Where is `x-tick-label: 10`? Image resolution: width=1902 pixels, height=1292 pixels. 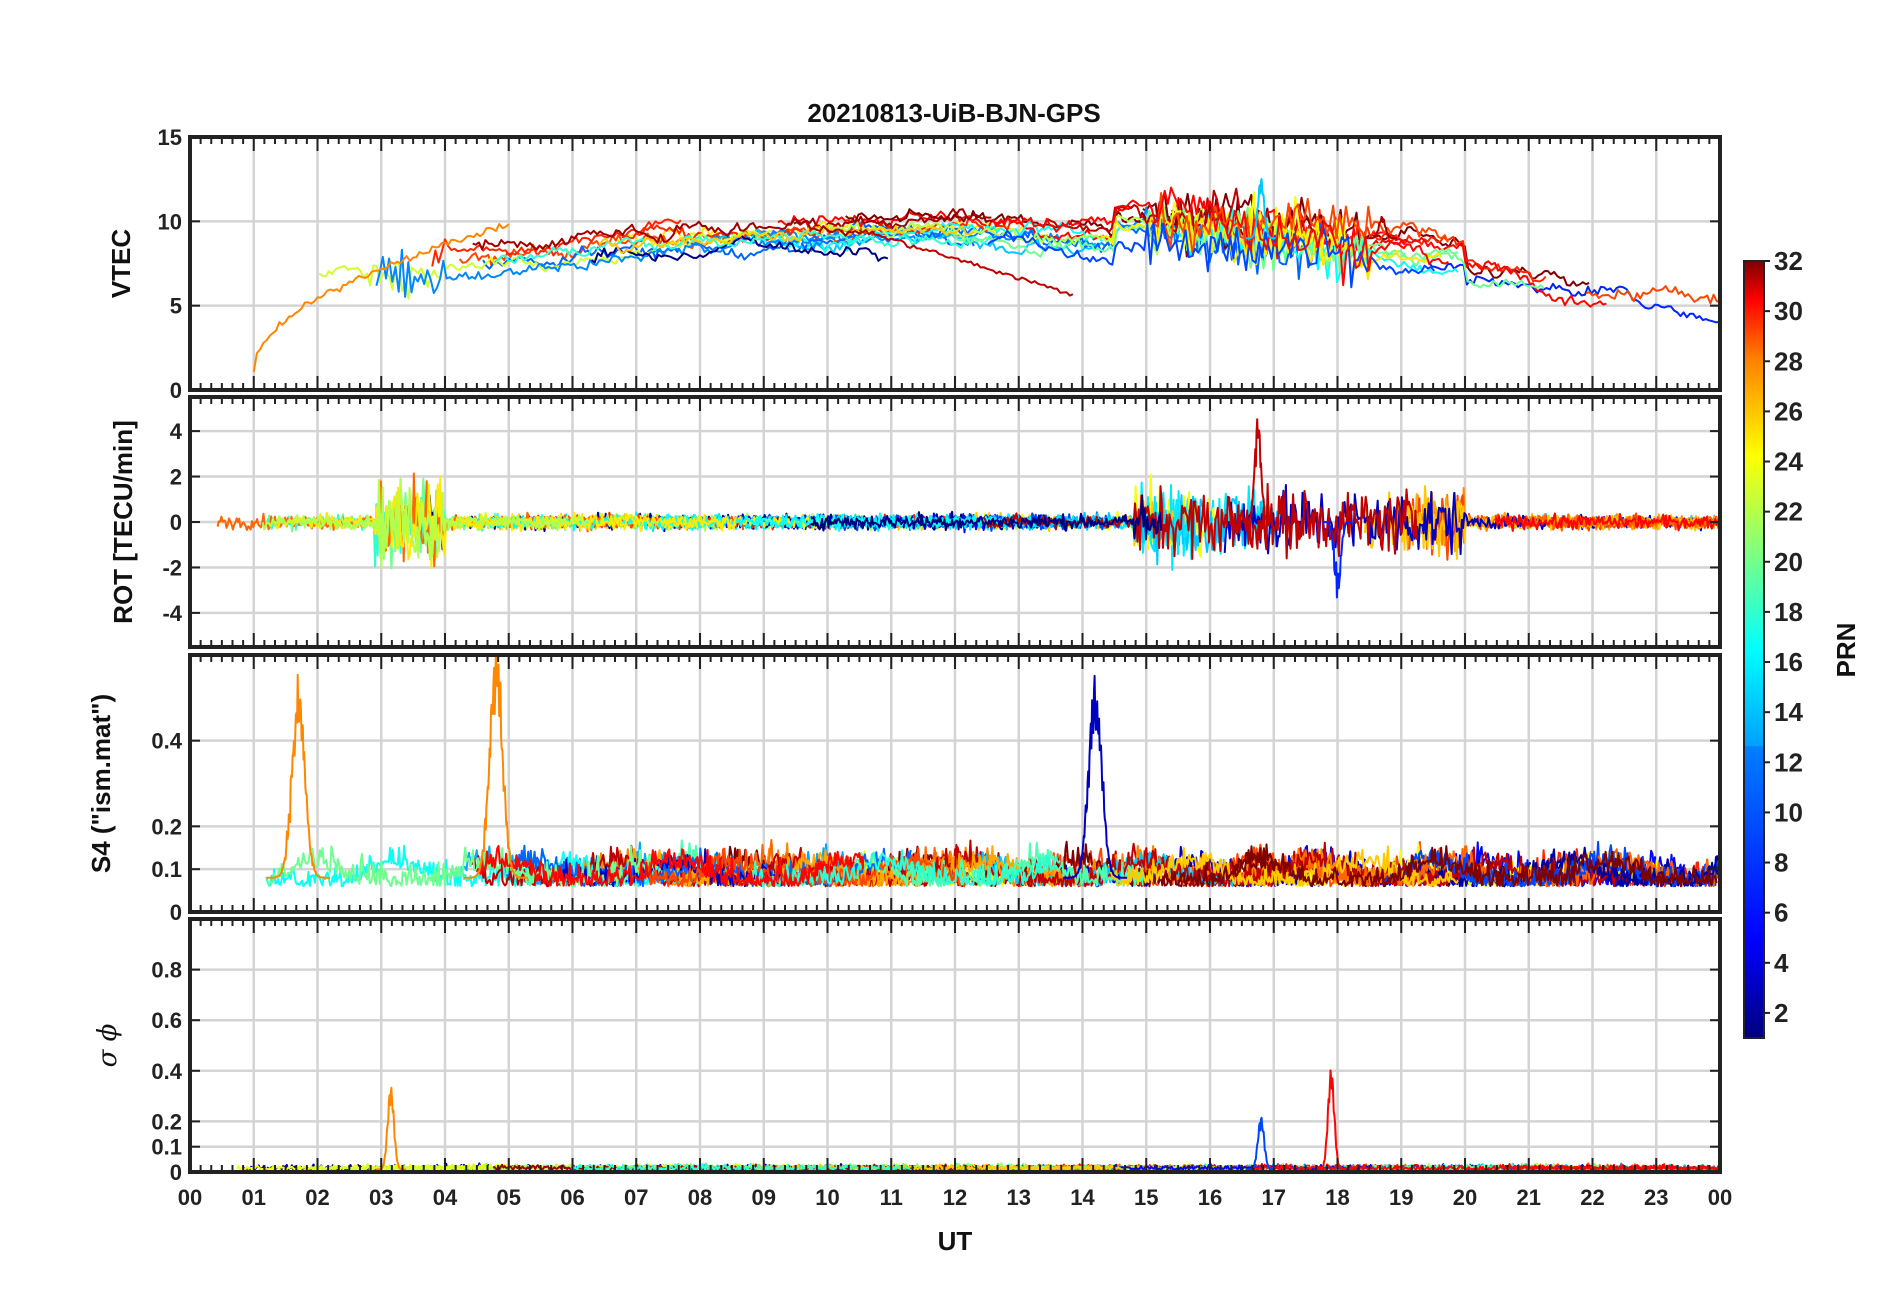 x-tick-label: 10 is located at coordinates (827, 1197).